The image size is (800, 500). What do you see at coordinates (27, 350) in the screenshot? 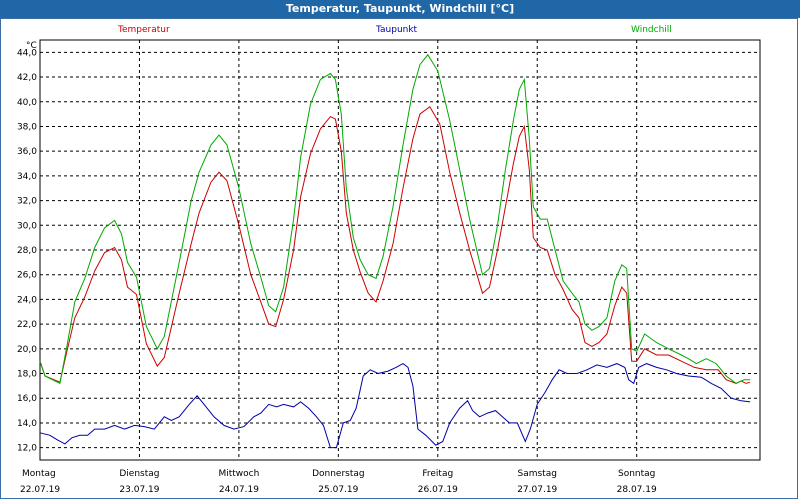
I see `y-tick-label: 20,0` at bounding box center [27, 350].